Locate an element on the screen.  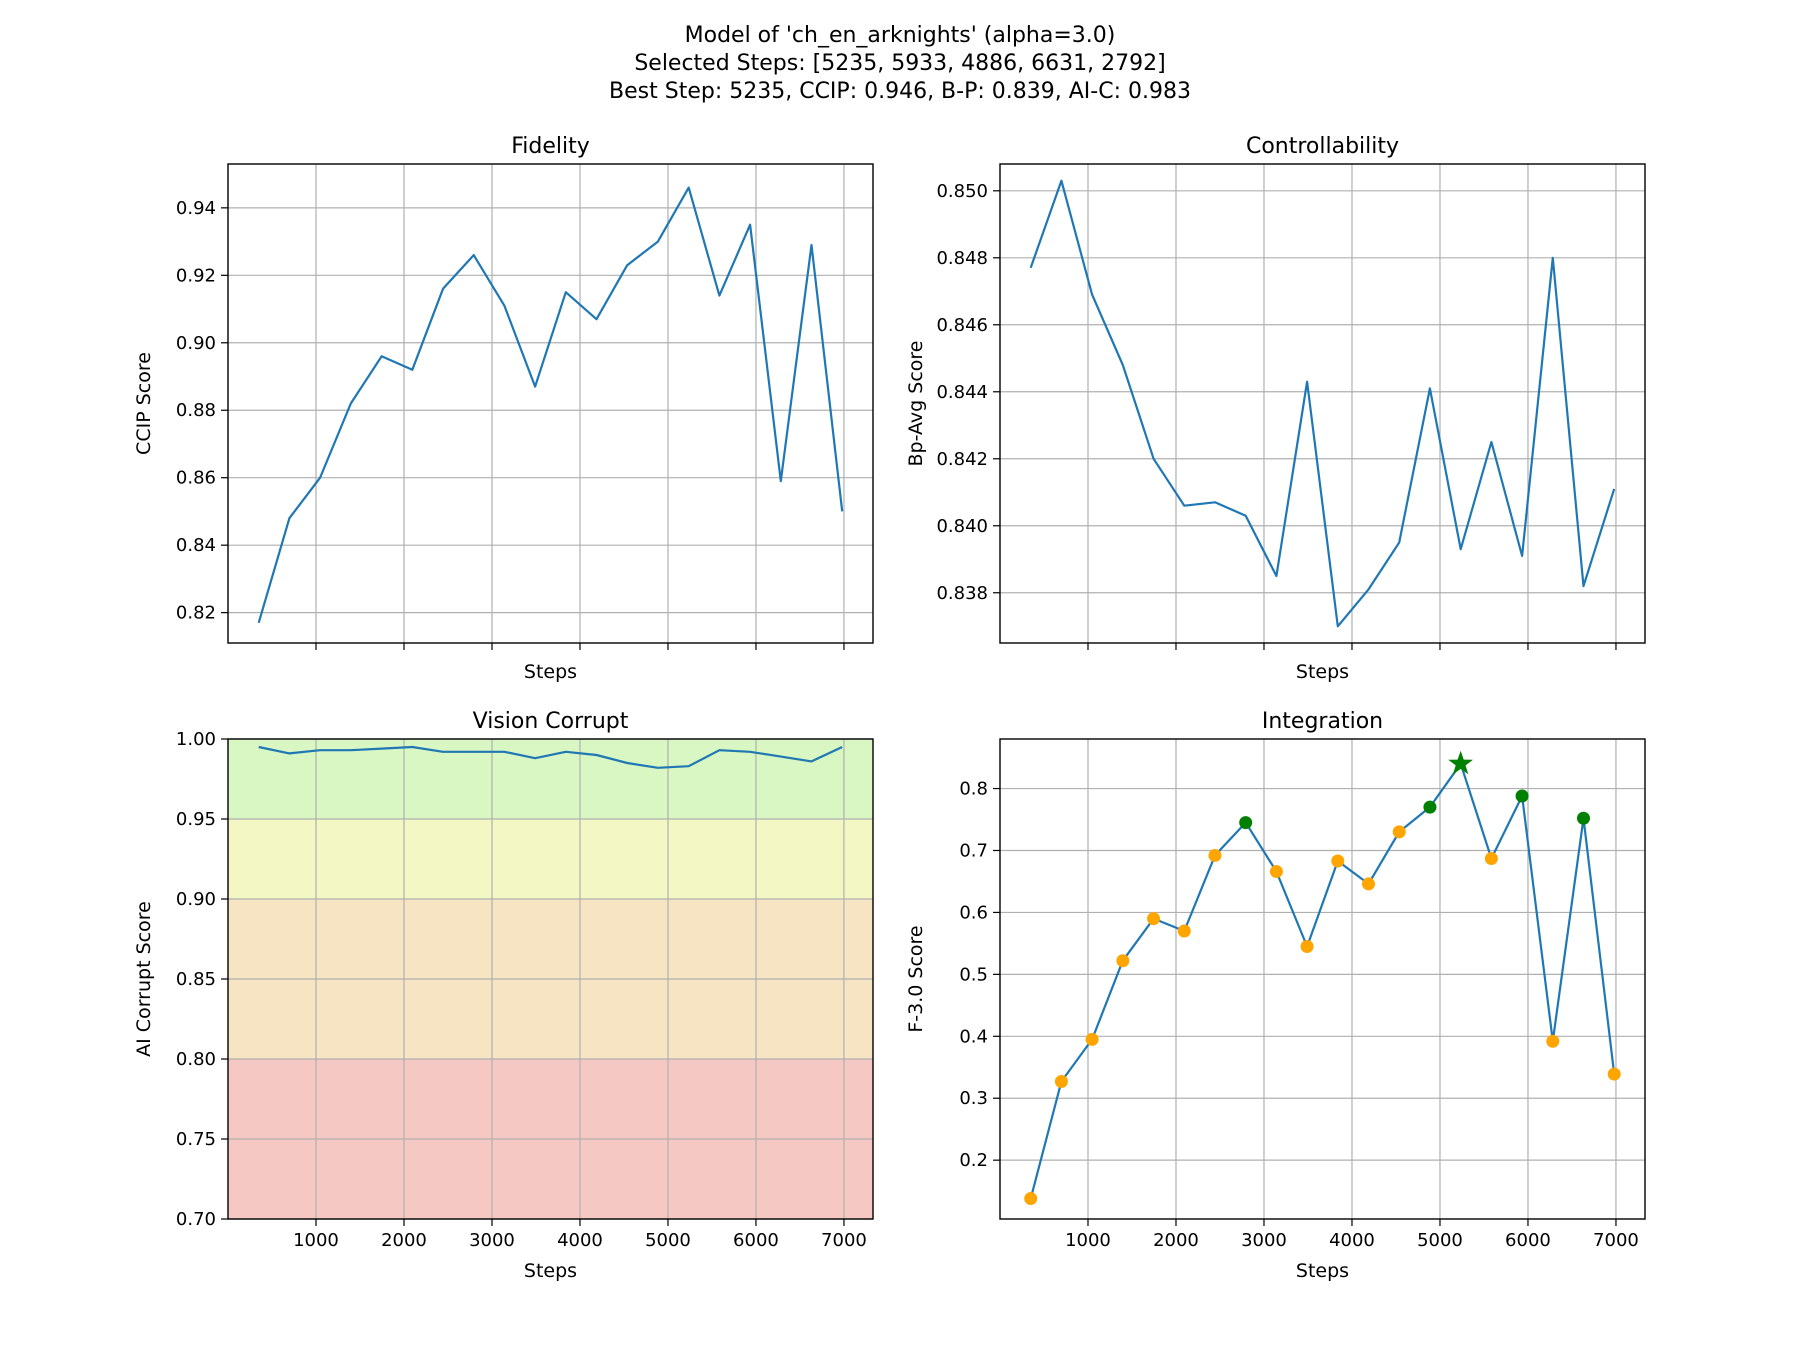
y-tick-label: 0.5 is located at coordinates (973, 974).